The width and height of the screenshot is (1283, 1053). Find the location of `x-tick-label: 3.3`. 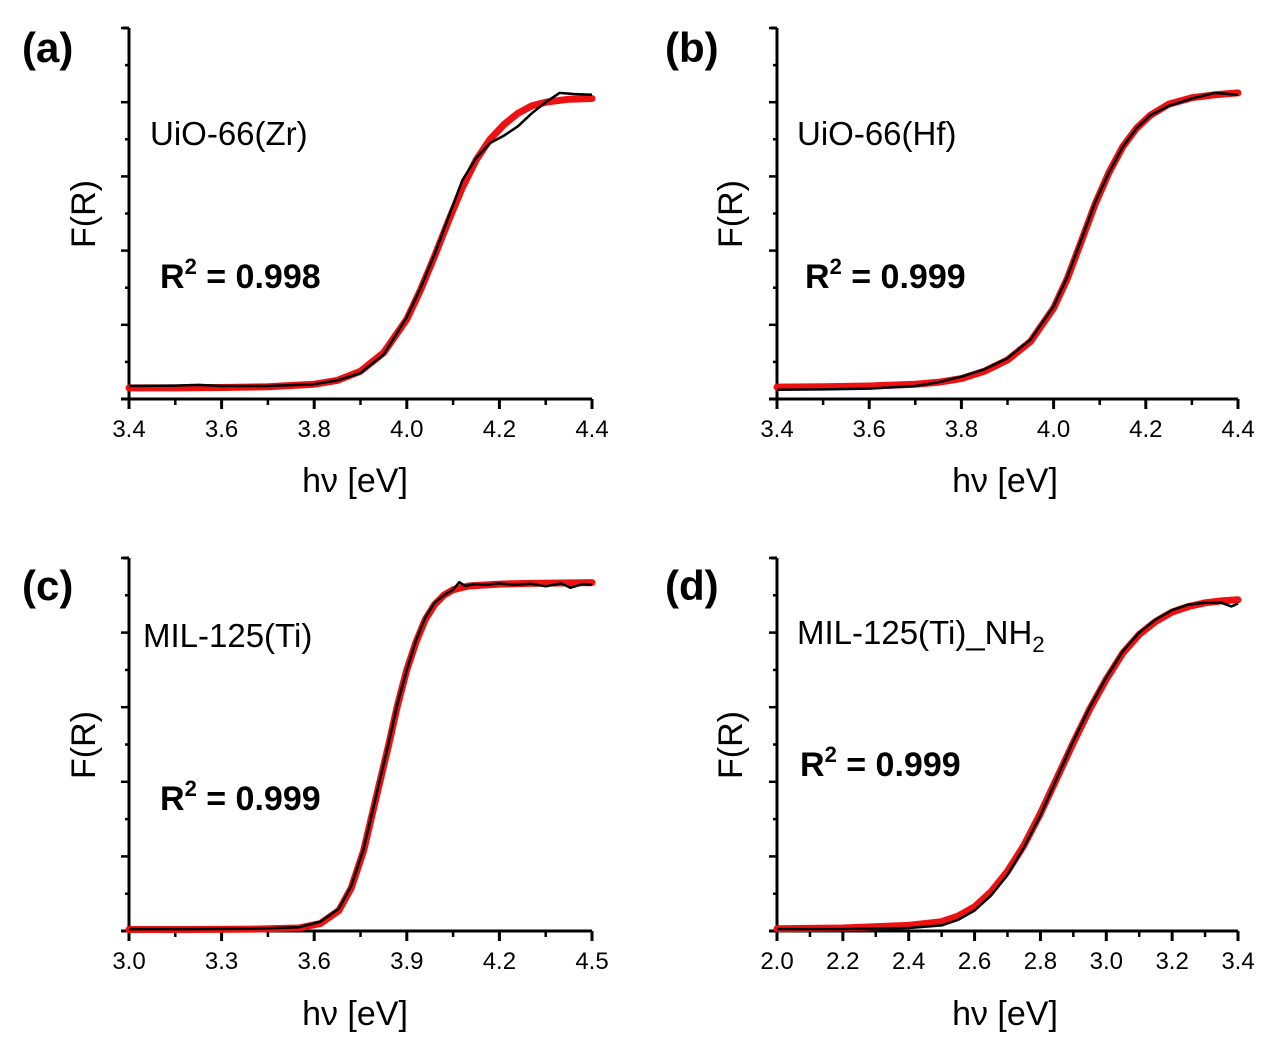

x-tick-label: 3.3 is located at coordinates (221, 961).